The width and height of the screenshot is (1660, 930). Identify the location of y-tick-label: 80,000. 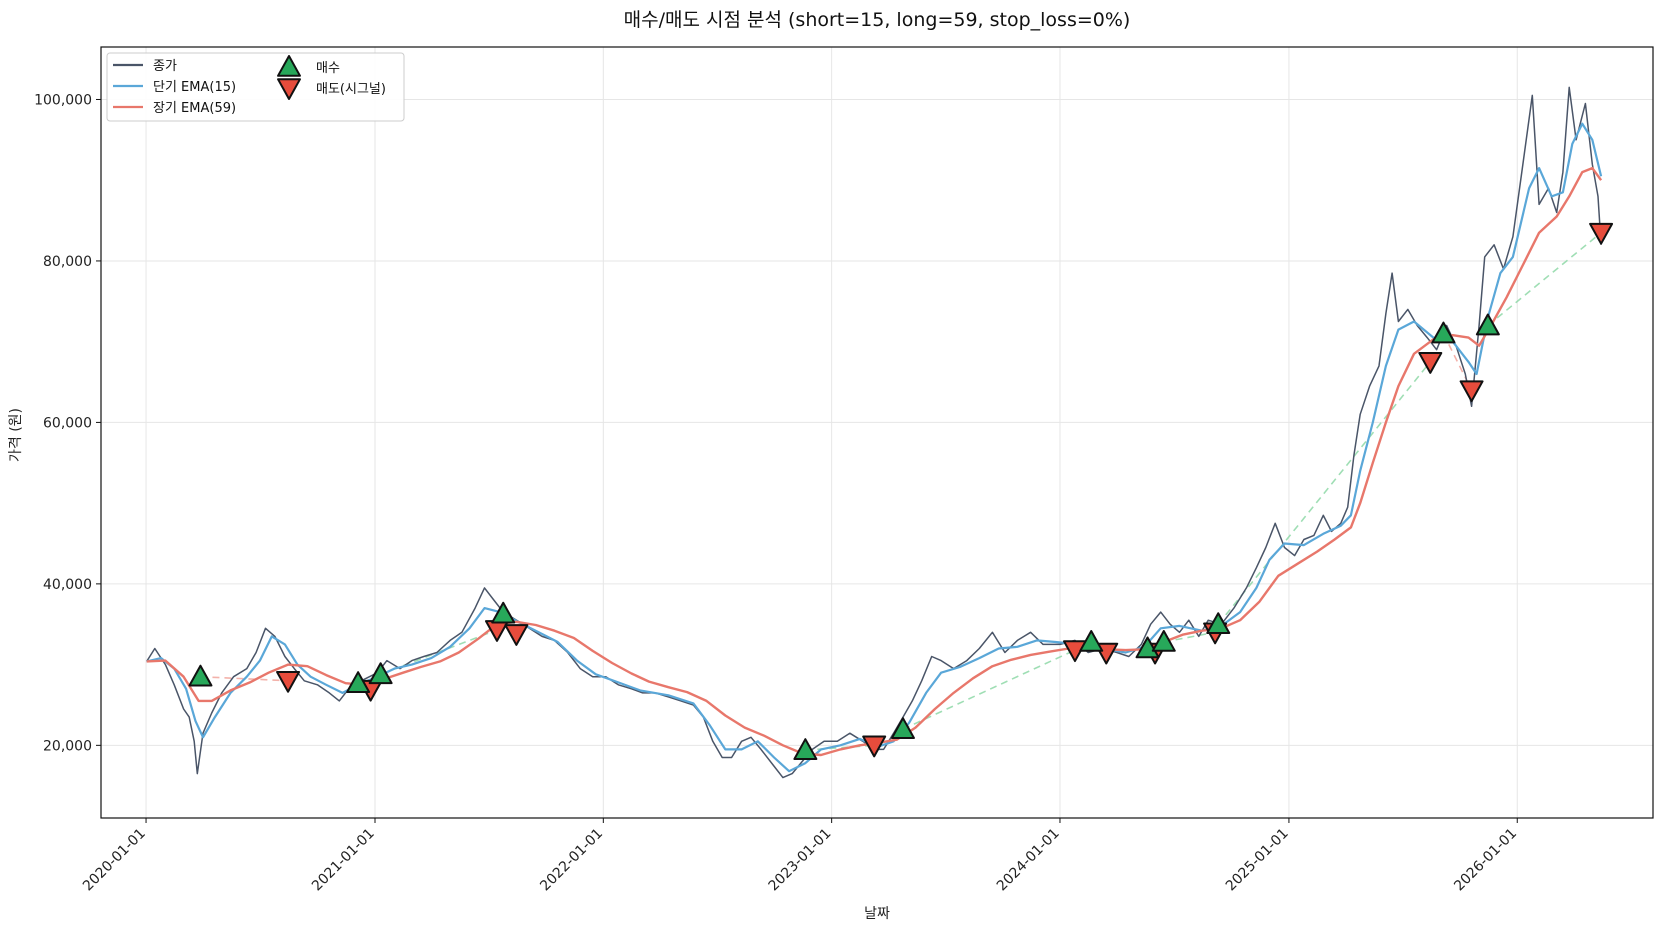
(67, 262).